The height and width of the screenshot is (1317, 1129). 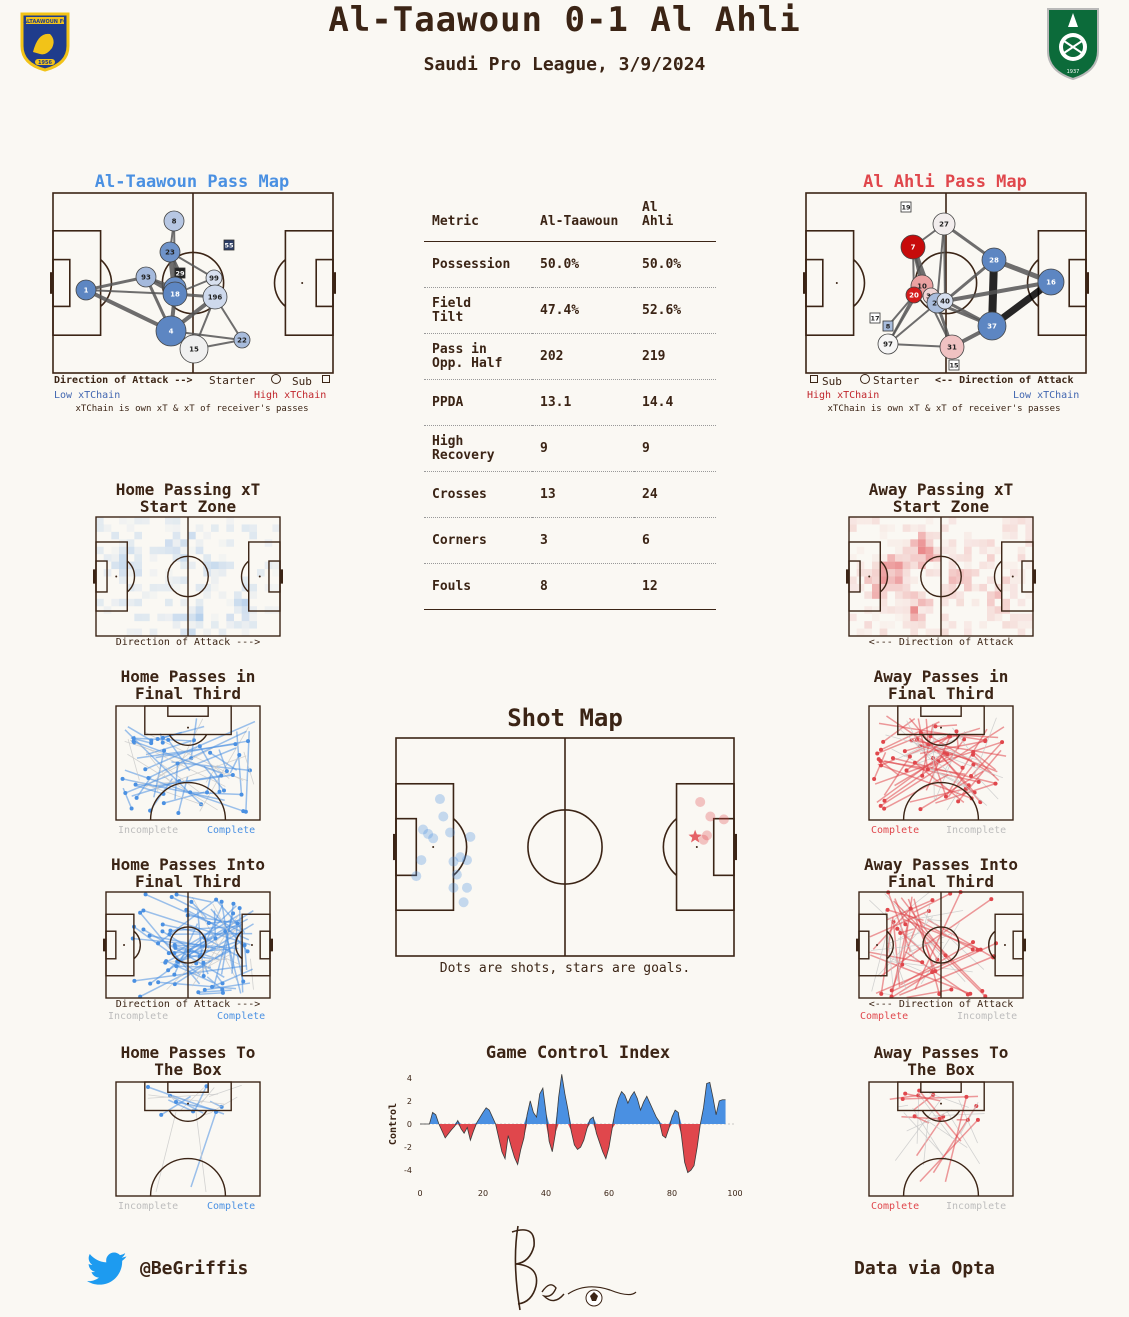 What do you see at coordinates (941, 873) in the screenshot?
I see `away-into-final-title: Away Passes Into Final Third` at bounding box center [941, 873].